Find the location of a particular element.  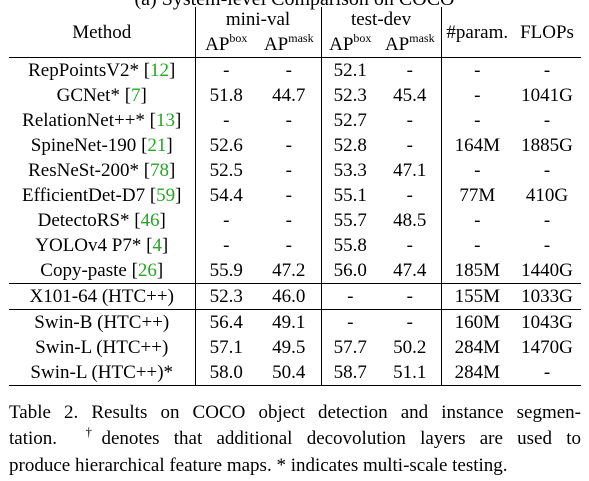

cell-flops: 410G is located at coordinates (547, 195).